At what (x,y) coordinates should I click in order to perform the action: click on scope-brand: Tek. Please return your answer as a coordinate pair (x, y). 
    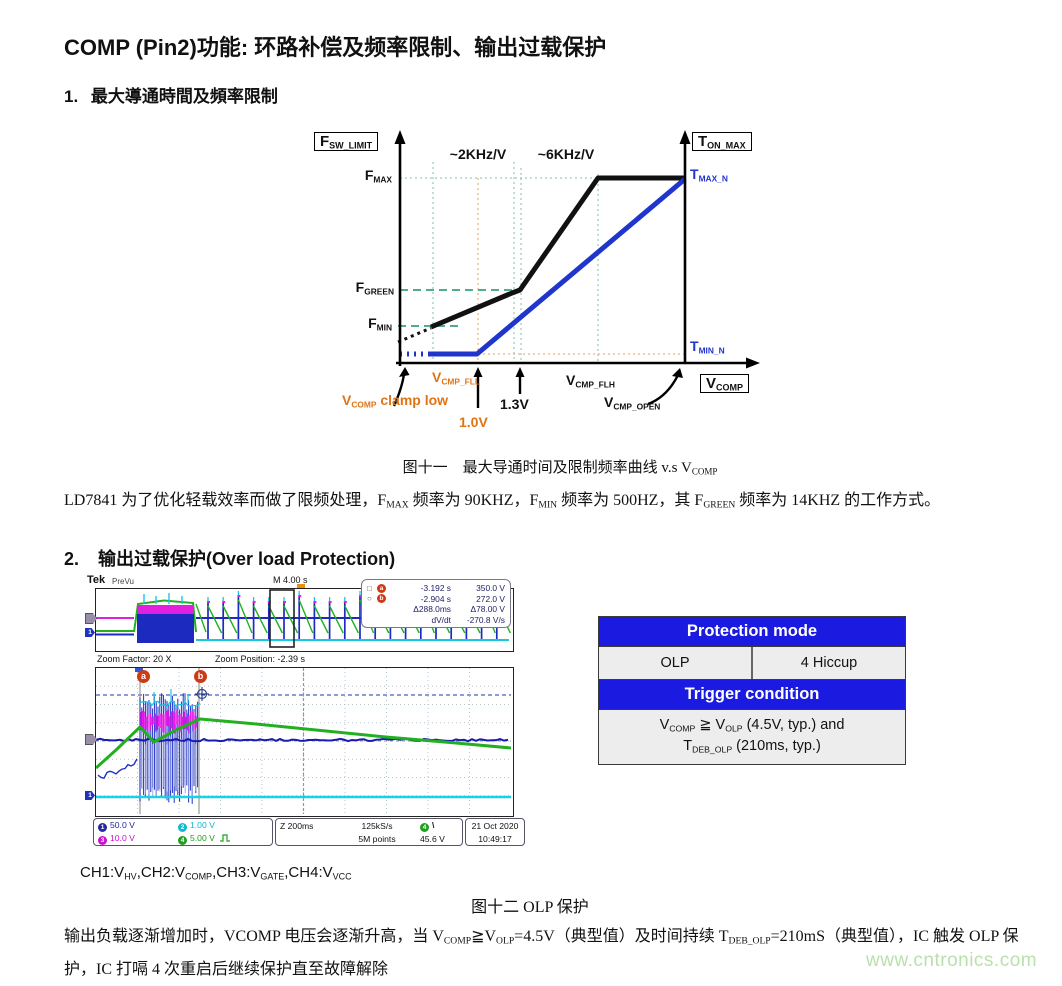
    Looking at the image, I should click on (96, 580).